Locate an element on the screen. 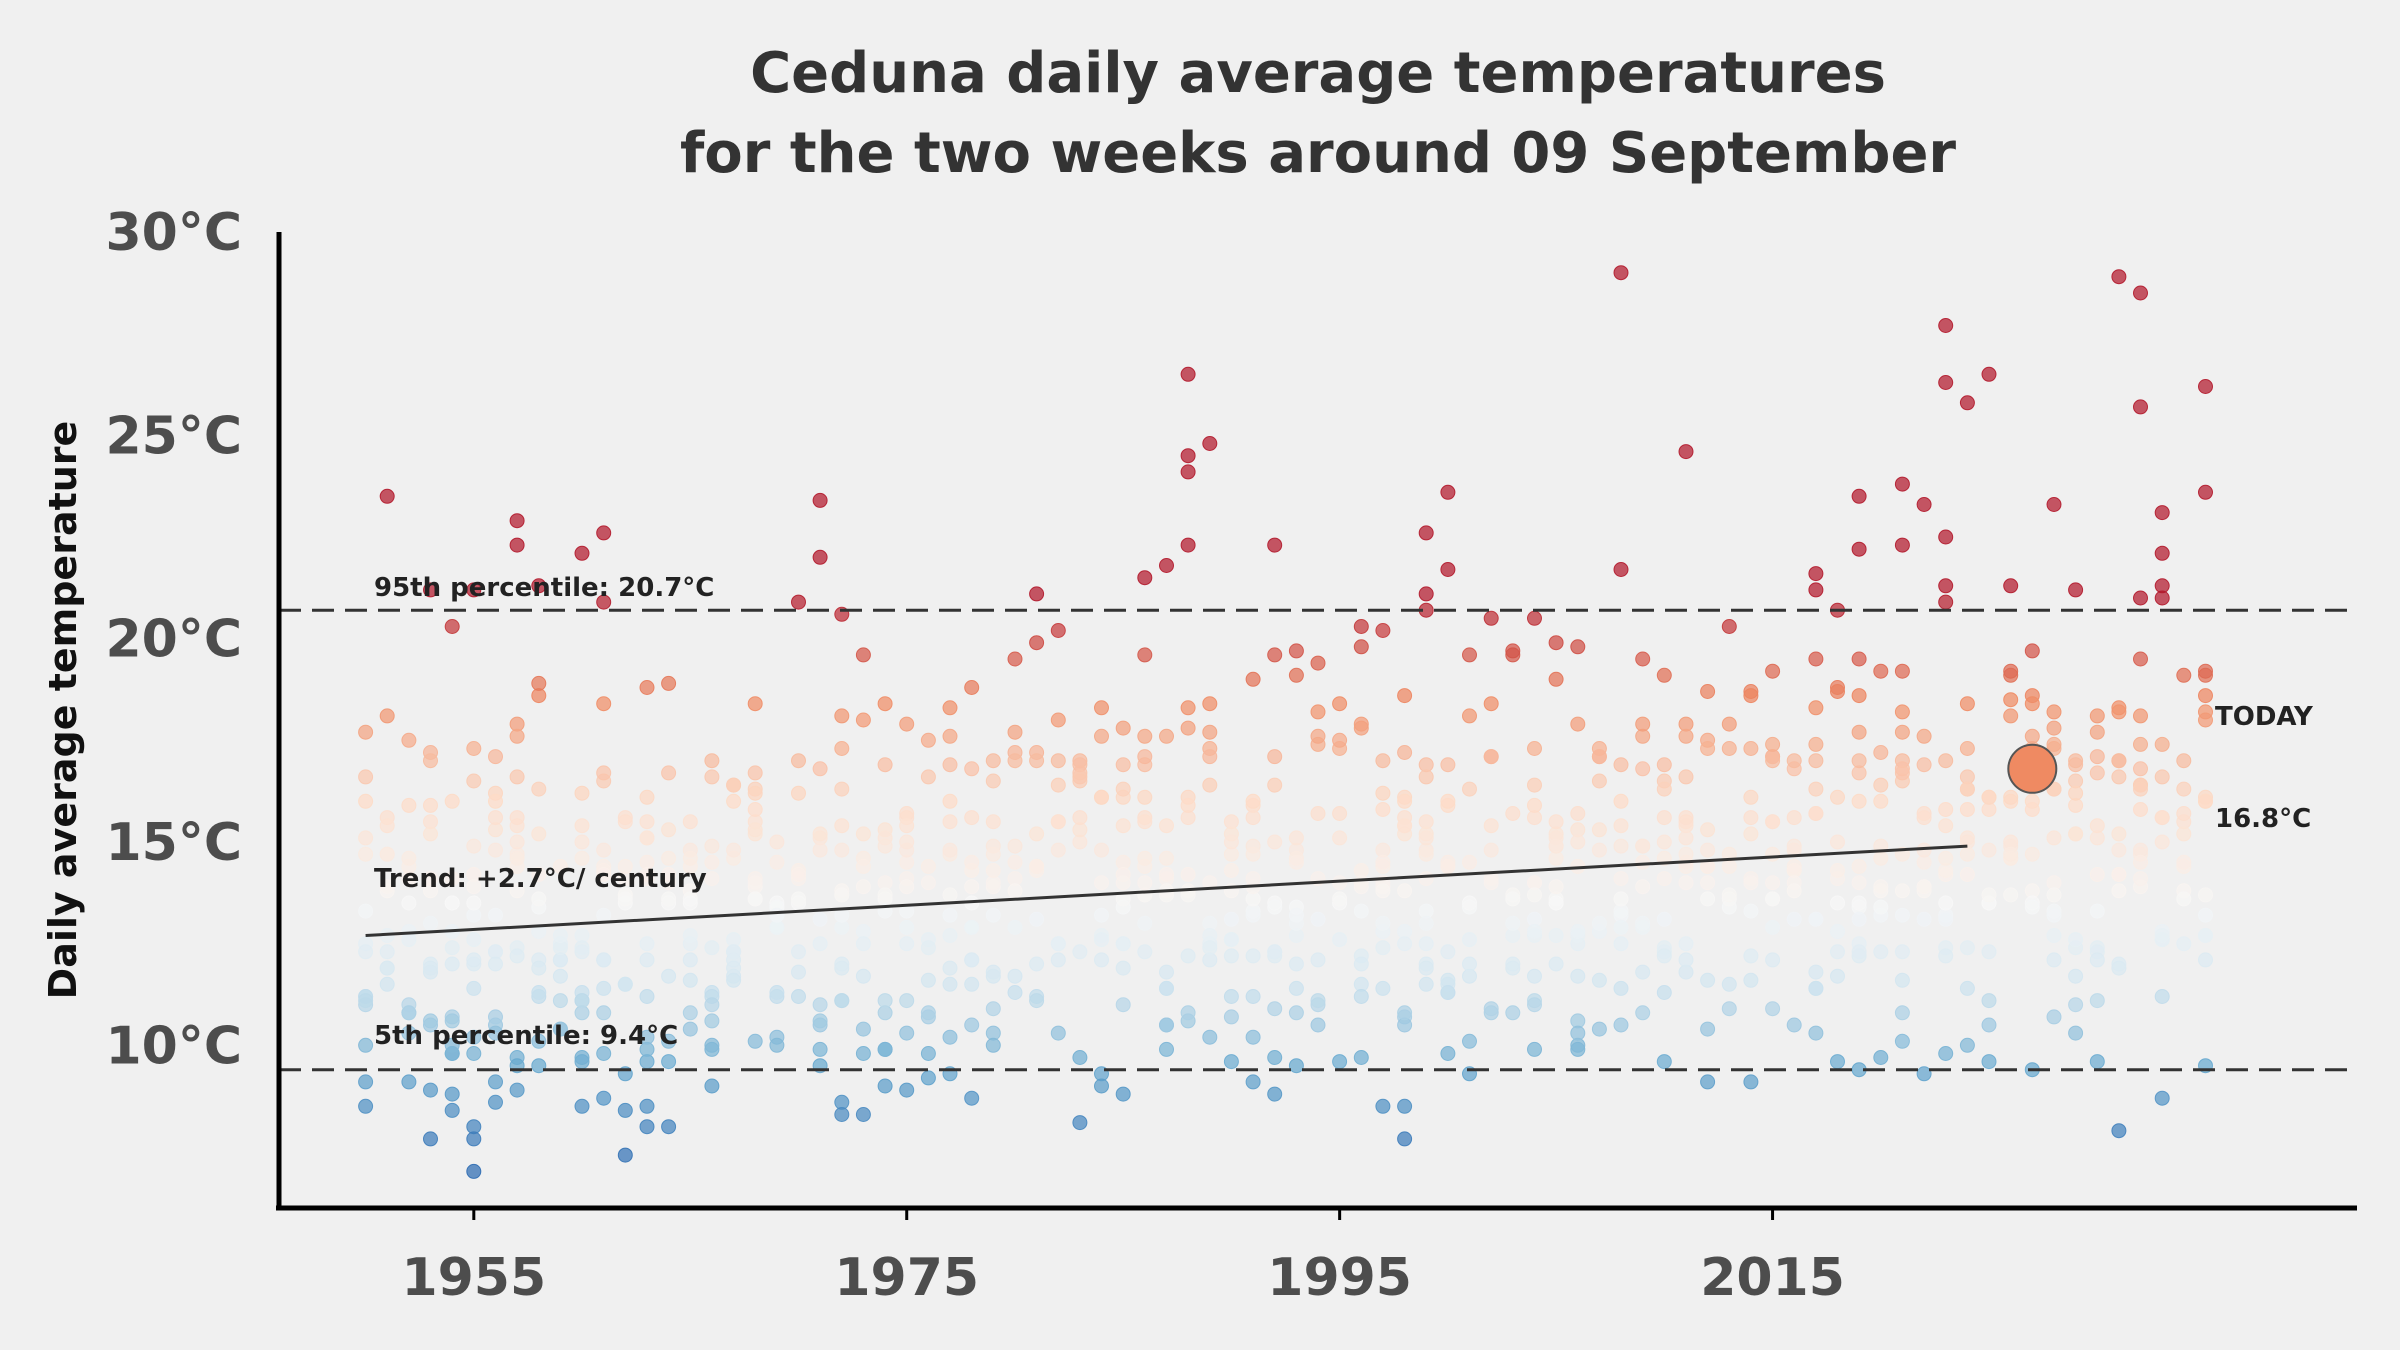  trend-line is located at coordinates (1166, 891).